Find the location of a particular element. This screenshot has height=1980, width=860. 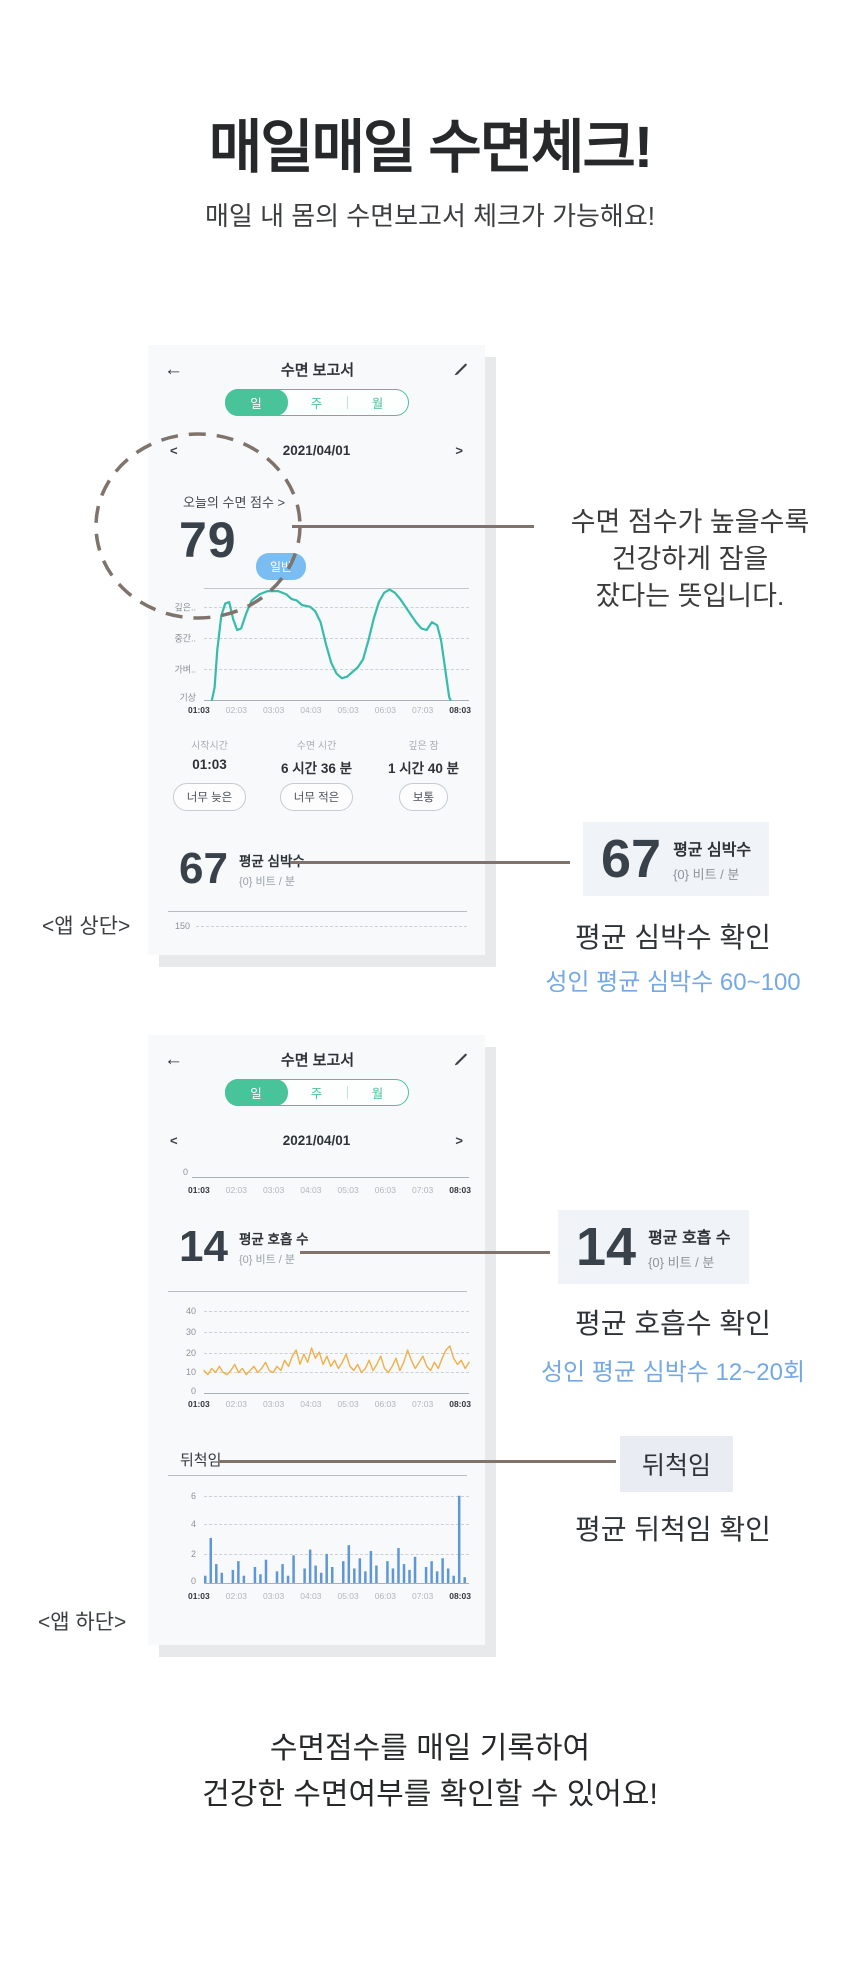

score-note-line: 건강하게 잠을 is located at coordinates (690, 559).